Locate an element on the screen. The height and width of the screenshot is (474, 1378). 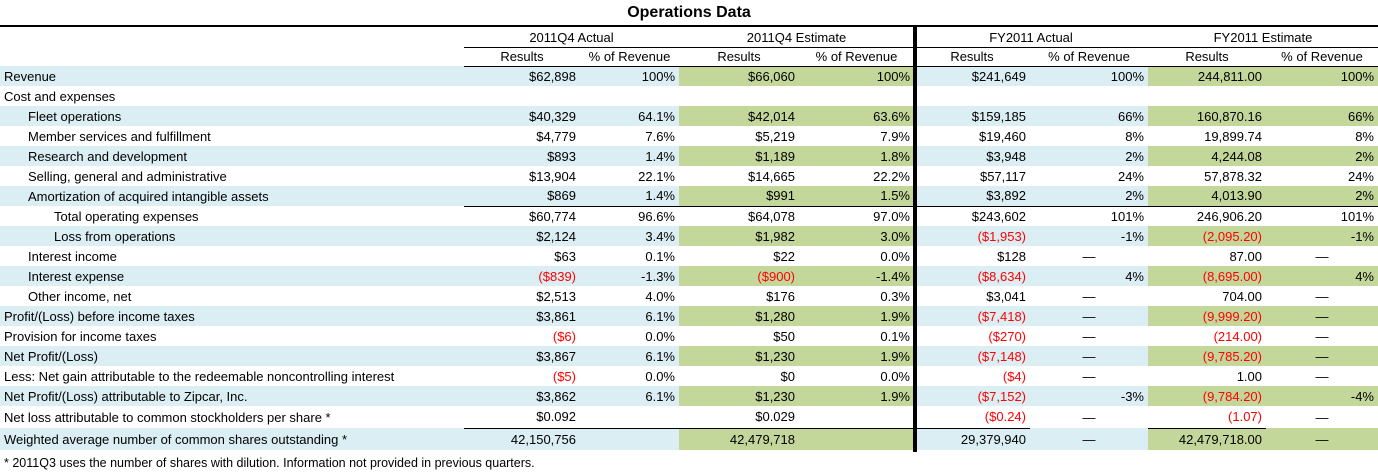
table-cell: $64,078 is located at coordinates (771, 216).